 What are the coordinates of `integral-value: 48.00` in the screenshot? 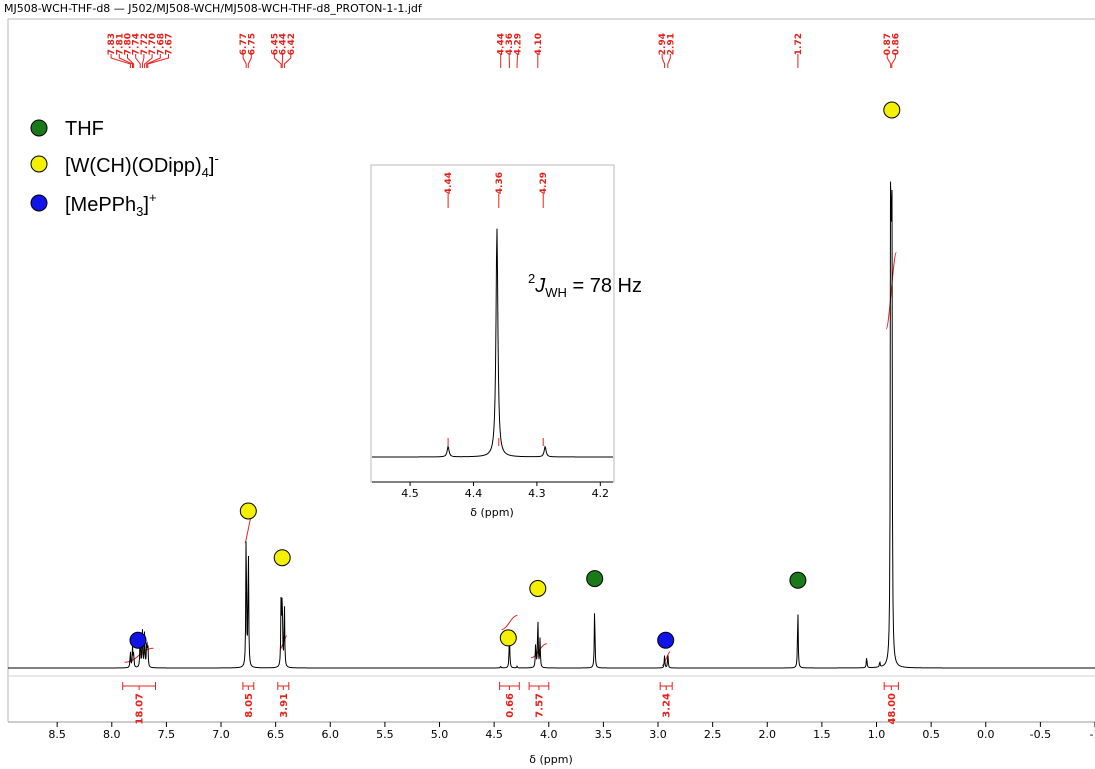 It's located at (892, 709).